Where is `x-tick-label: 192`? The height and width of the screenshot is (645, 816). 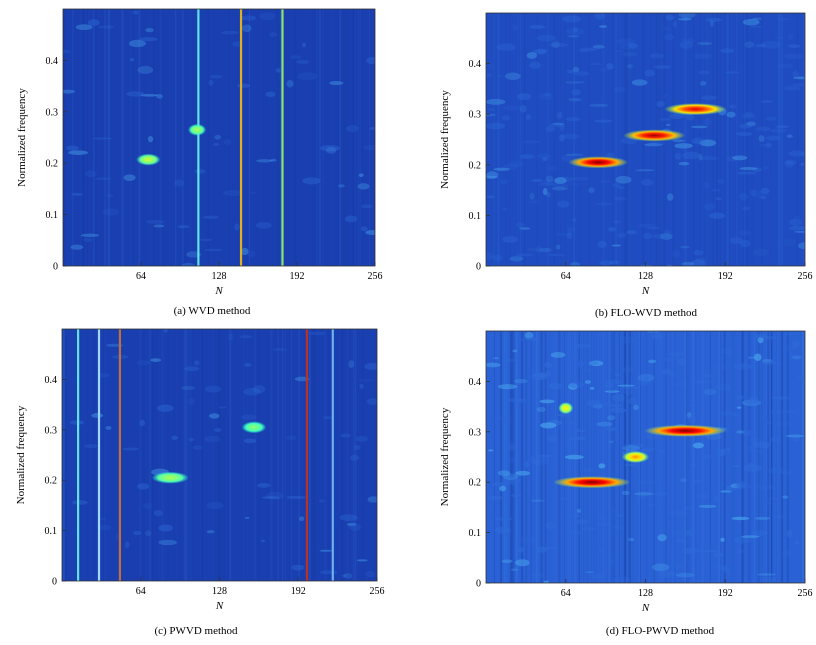 x-tick-label: 192 is located at coordinates (297, 276).